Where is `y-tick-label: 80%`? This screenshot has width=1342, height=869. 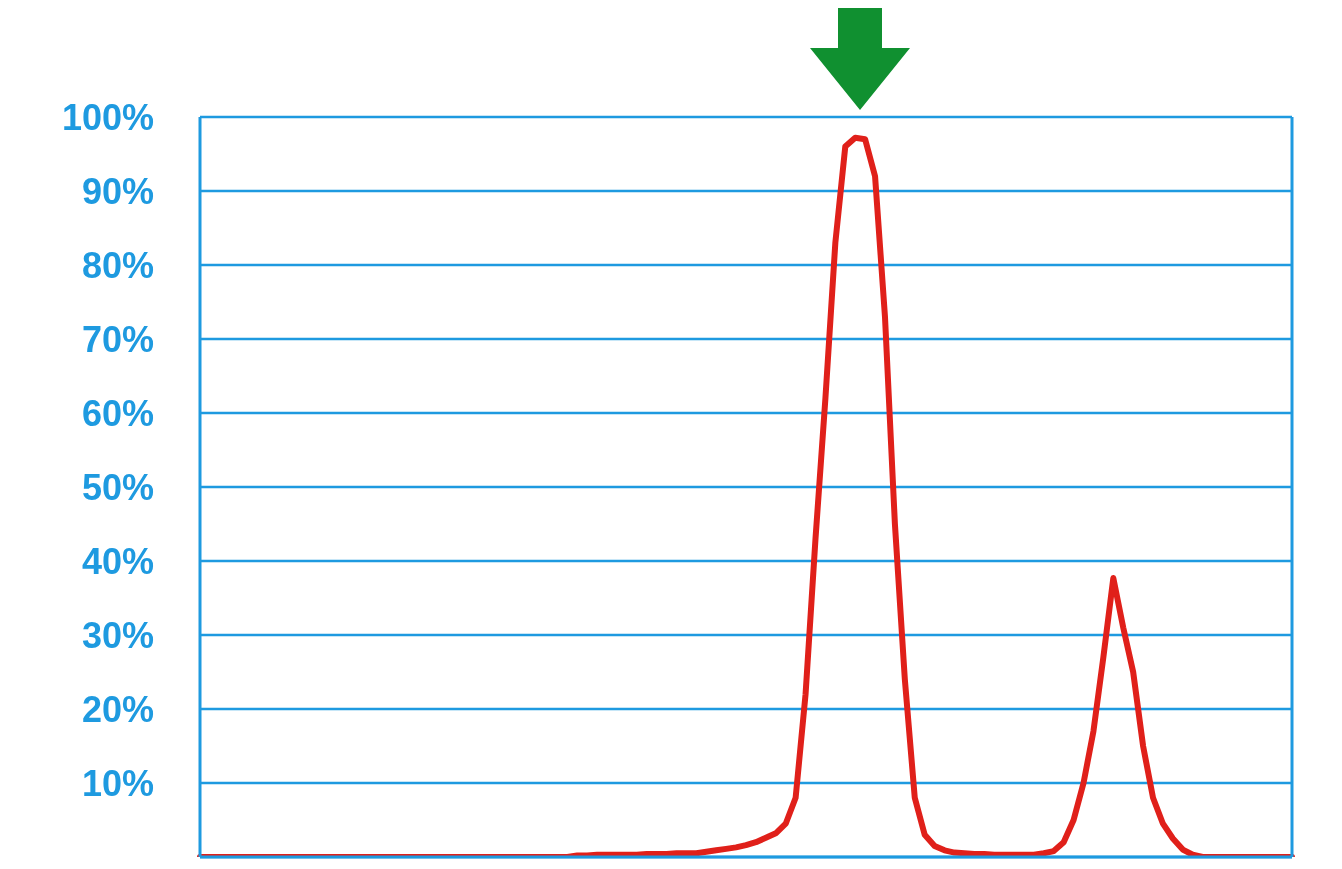
y-tick-label: 80% is located at coordinates (117, 265).